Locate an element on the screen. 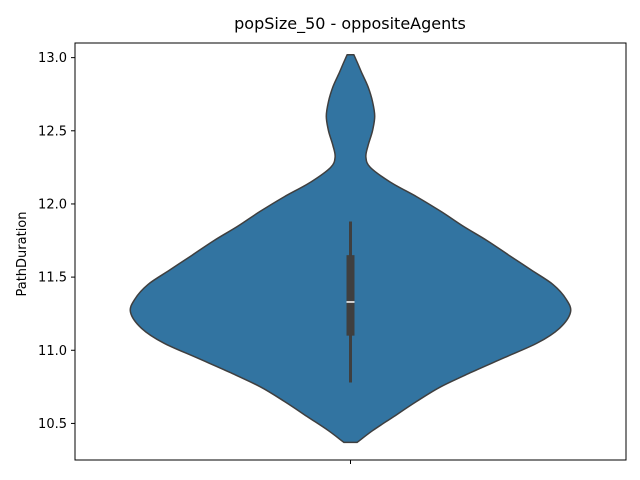 This screenshot has height=480, width=640. y-tick-label: 11.5 is located at coordinates (52, 278).